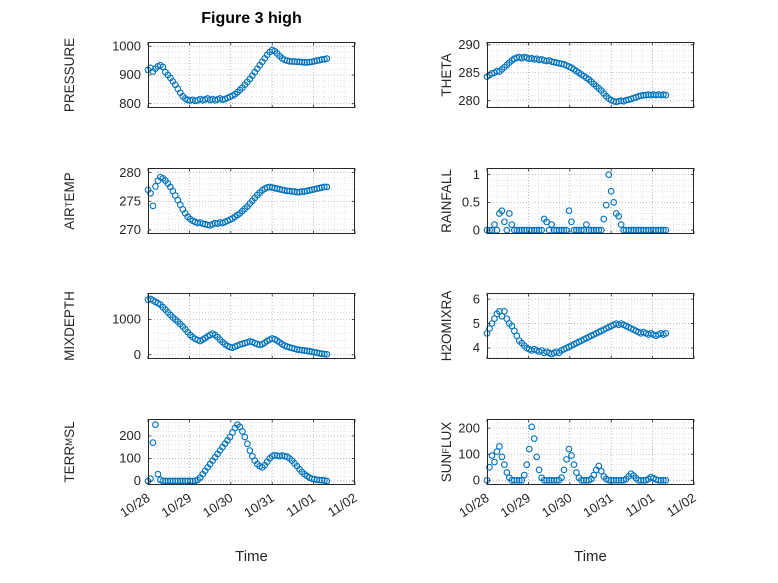  I want to click on rainfall-plot: 00.51, so click(578, 202).